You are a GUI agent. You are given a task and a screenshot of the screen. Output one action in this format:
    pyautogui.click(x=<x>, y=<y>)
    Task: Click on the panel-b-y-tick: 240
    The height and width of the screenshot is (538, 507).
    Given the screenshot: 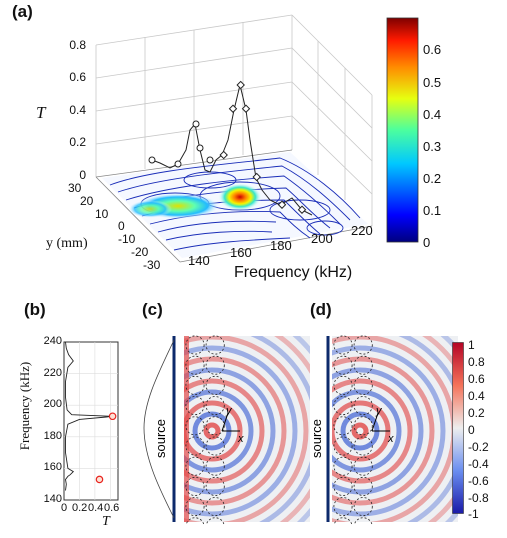 What is the action you would take?
    pyautogui.click(x=52, y=341)
    